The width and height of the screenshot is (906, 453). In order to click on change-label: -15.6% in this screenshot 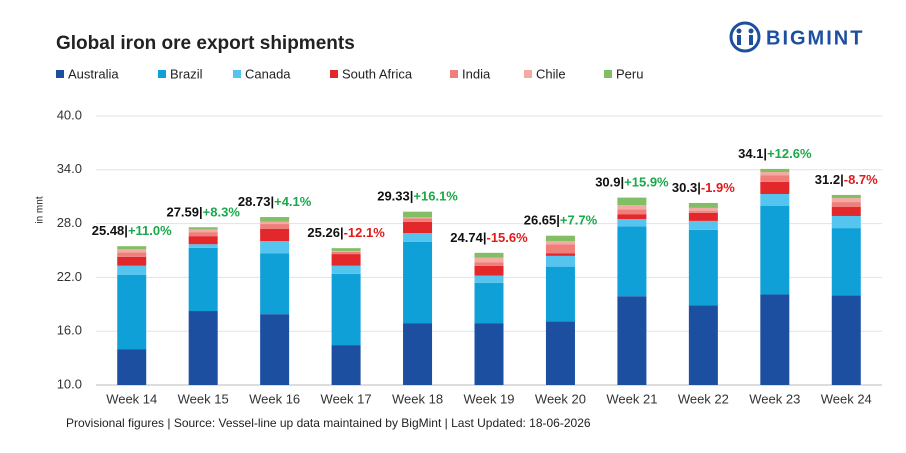, I will do `click(507, 237)`.